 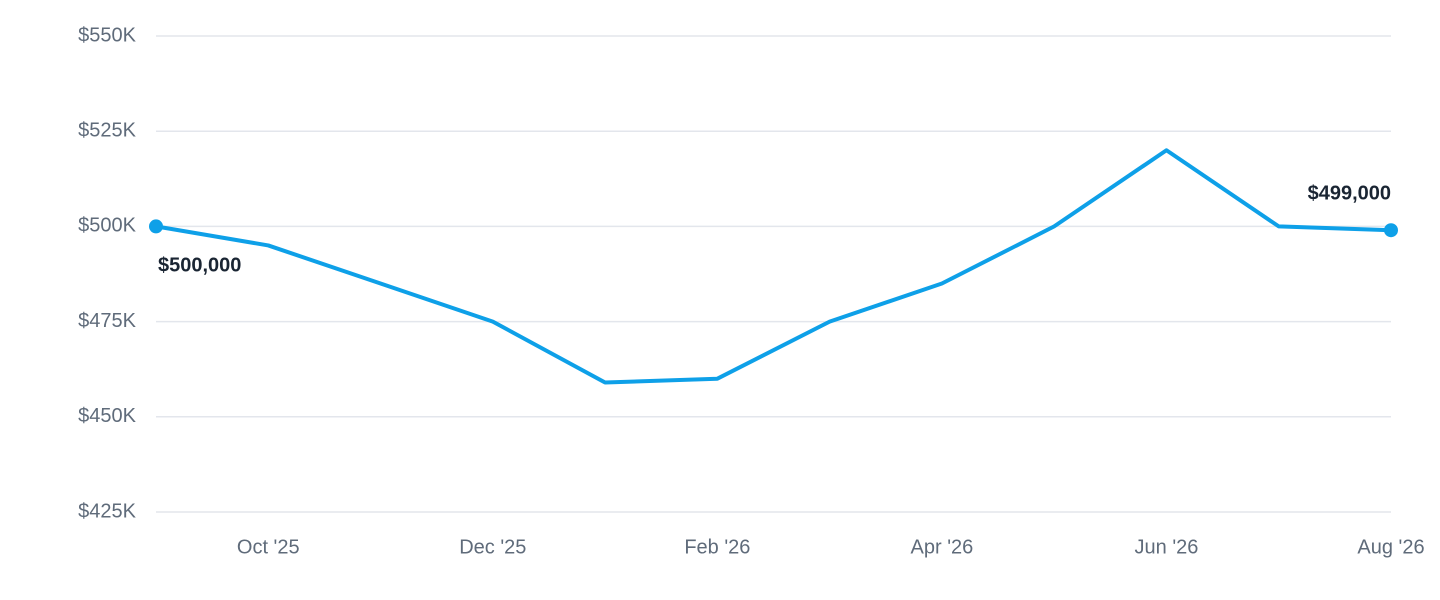 I want to click on x-tick-label: Feb '26, so click(x=717, y=547).